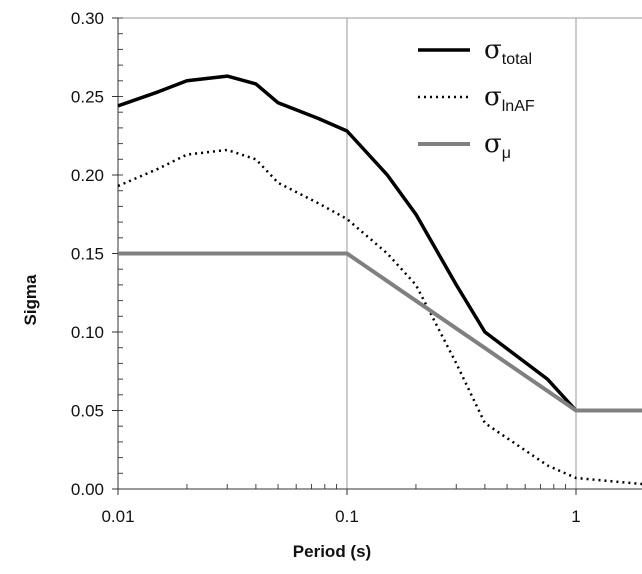  I want to click on y-tick-label-0.00: 0.00, so click(87, 489).